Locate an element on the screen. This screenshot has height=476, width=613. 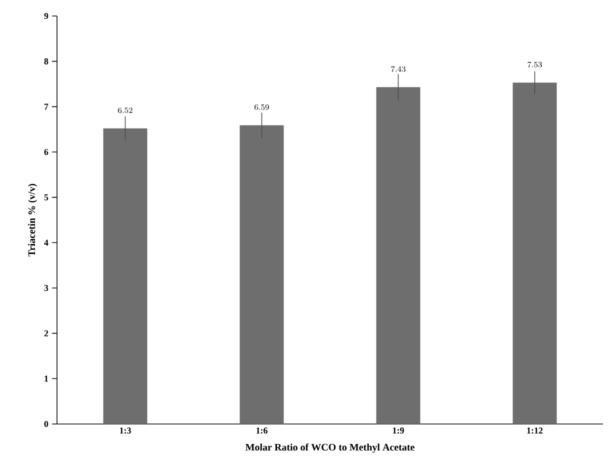
y-tick-label: 9 is located at coordinates (46, 16).